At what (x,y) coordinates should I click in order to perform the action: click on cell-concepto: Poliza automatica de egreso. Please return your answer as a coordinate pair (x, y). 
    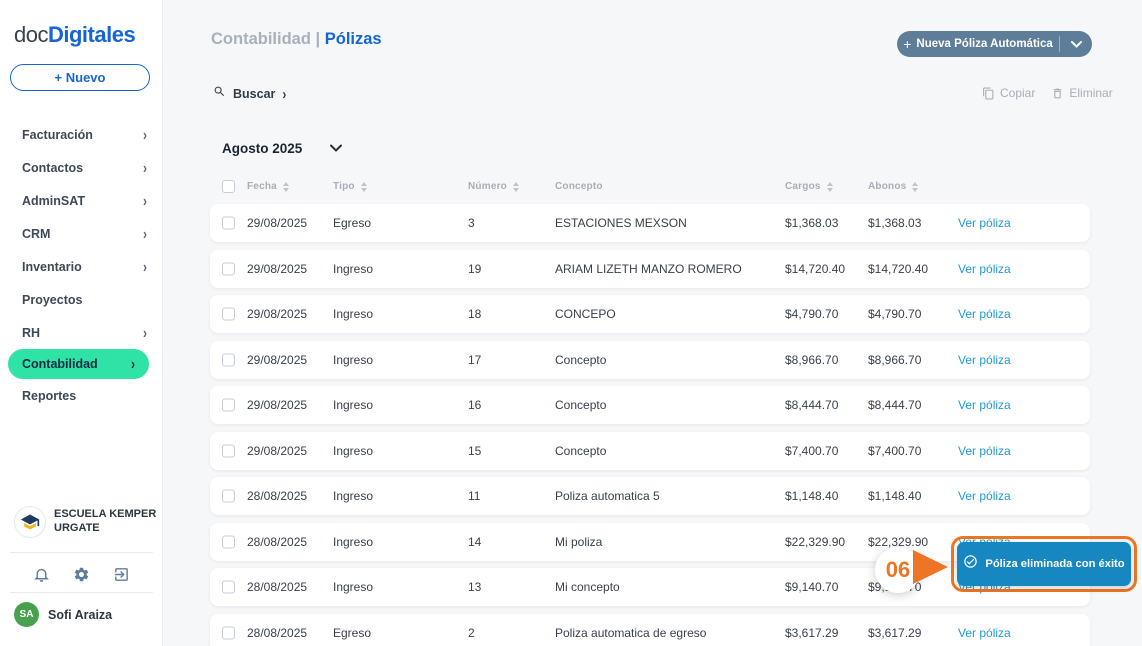
    Looking at the image, I should click on (631, 632).